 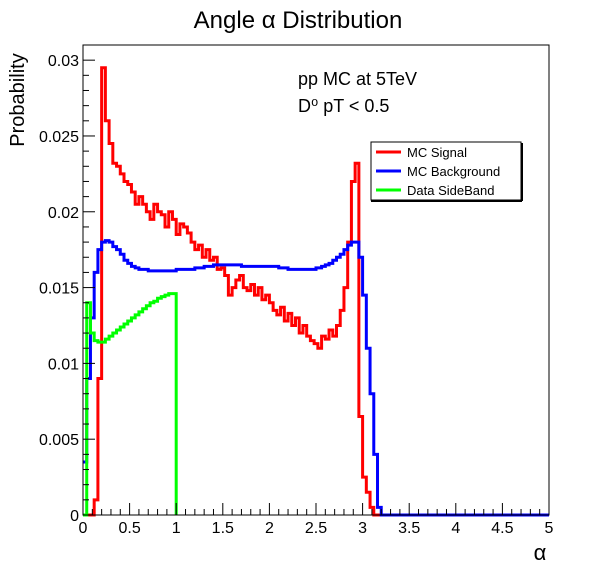 What do you see at coordinates (455, 528) in the screenshot?
I see `x-tick-label: 4` at bounding box center [455, 528].